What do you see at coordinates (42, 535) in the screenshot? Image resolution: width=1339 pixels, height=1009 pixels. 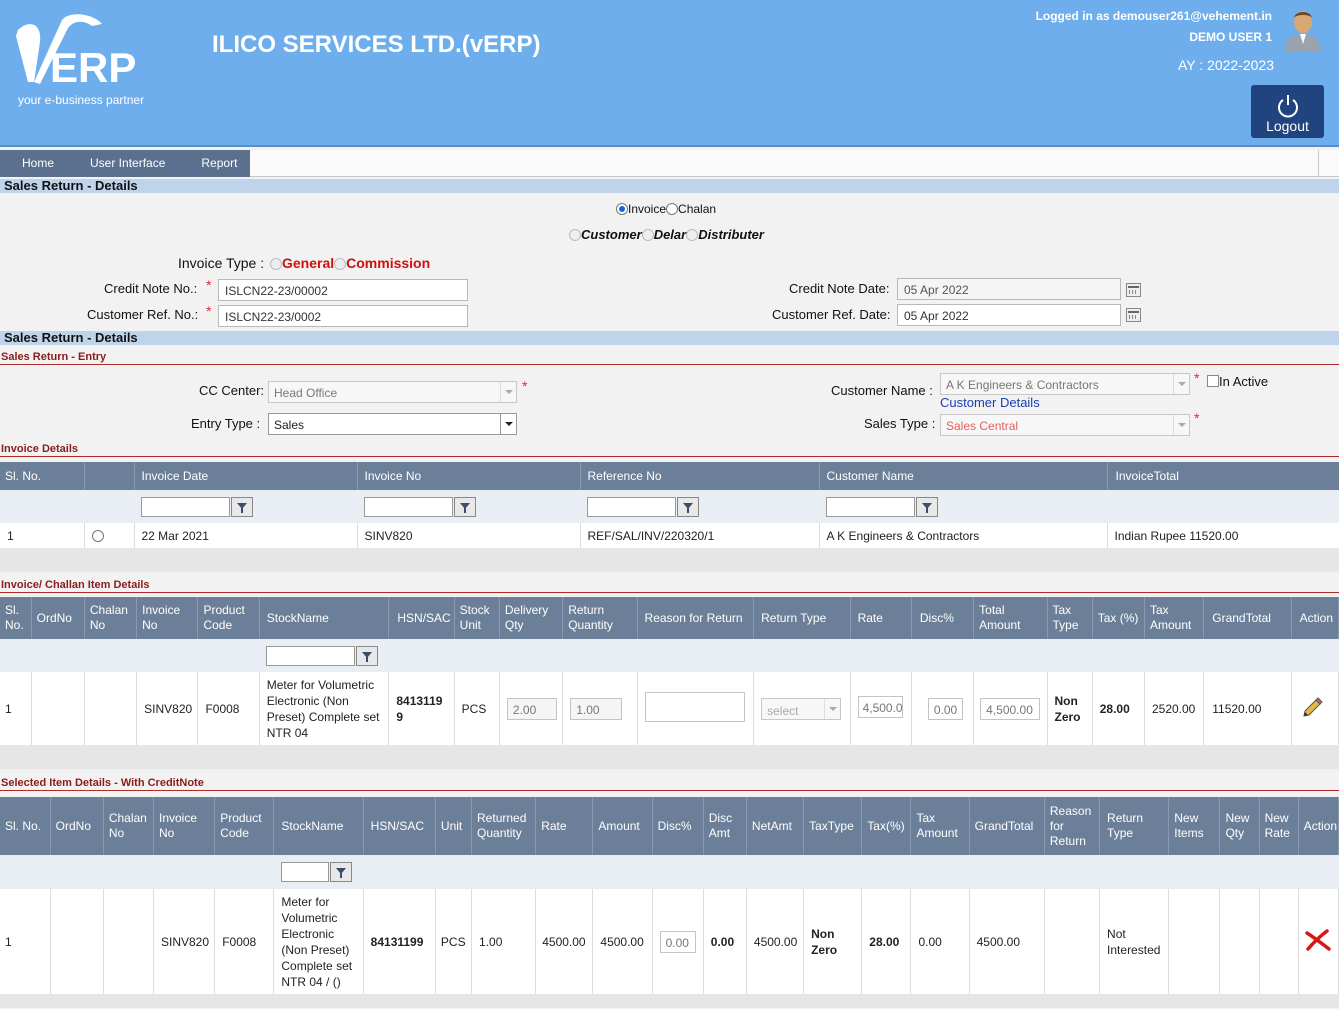 I see `cell-sl: 1` at bounding box center [42, 535].